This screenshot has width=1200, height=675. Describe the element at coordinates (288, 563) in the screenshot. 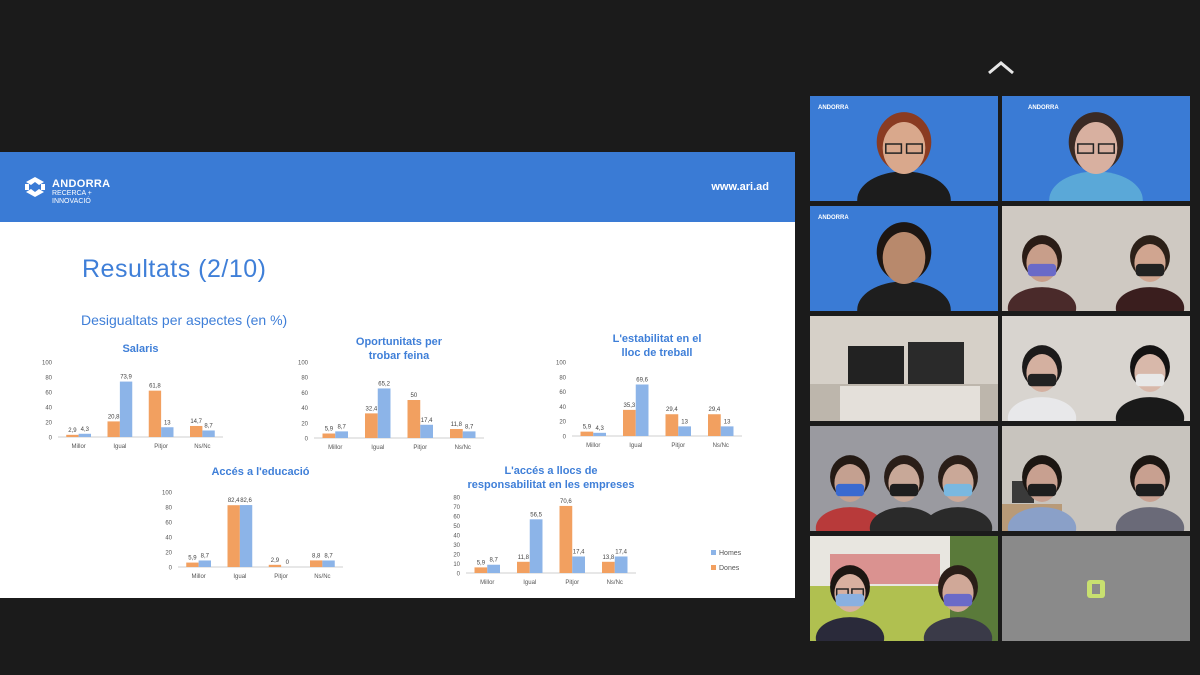

I see `data-label: 0` at that location.